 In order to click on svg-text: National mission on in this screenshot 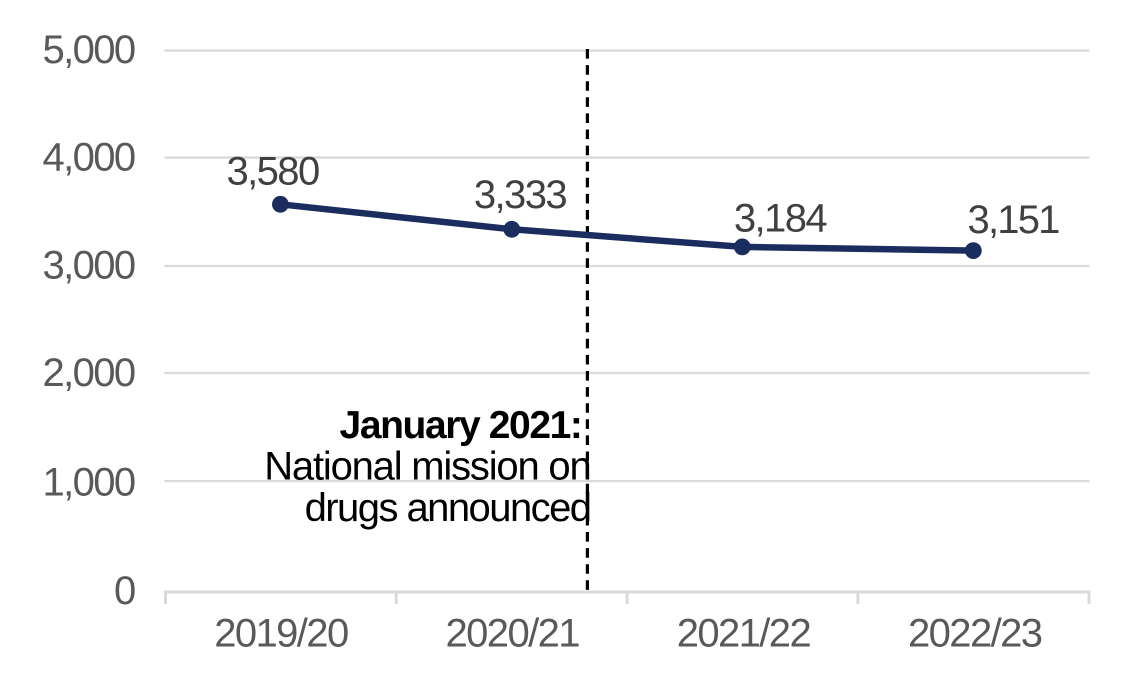, I will do `click(427, 467)`.